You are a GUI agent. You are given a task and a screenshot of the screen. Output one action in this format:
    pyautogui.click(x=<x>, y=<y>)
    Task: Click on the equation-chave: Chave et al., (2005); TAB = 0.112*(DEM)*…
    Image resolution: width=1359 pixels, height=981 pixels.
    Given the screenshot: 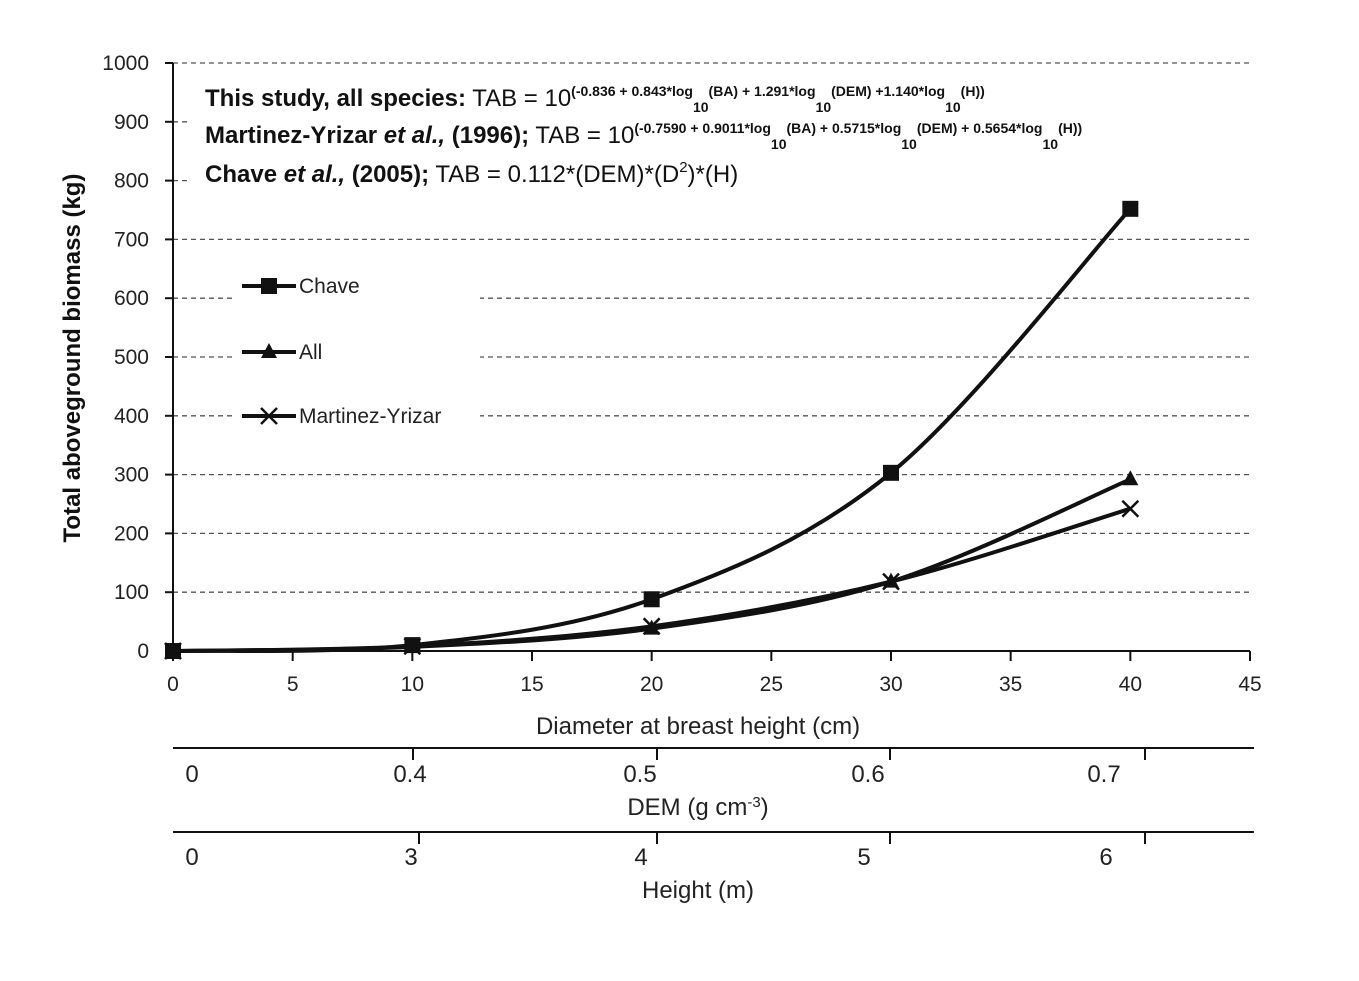 What is the action you would take?
    pyautogui.click(x=471, y=173)
    